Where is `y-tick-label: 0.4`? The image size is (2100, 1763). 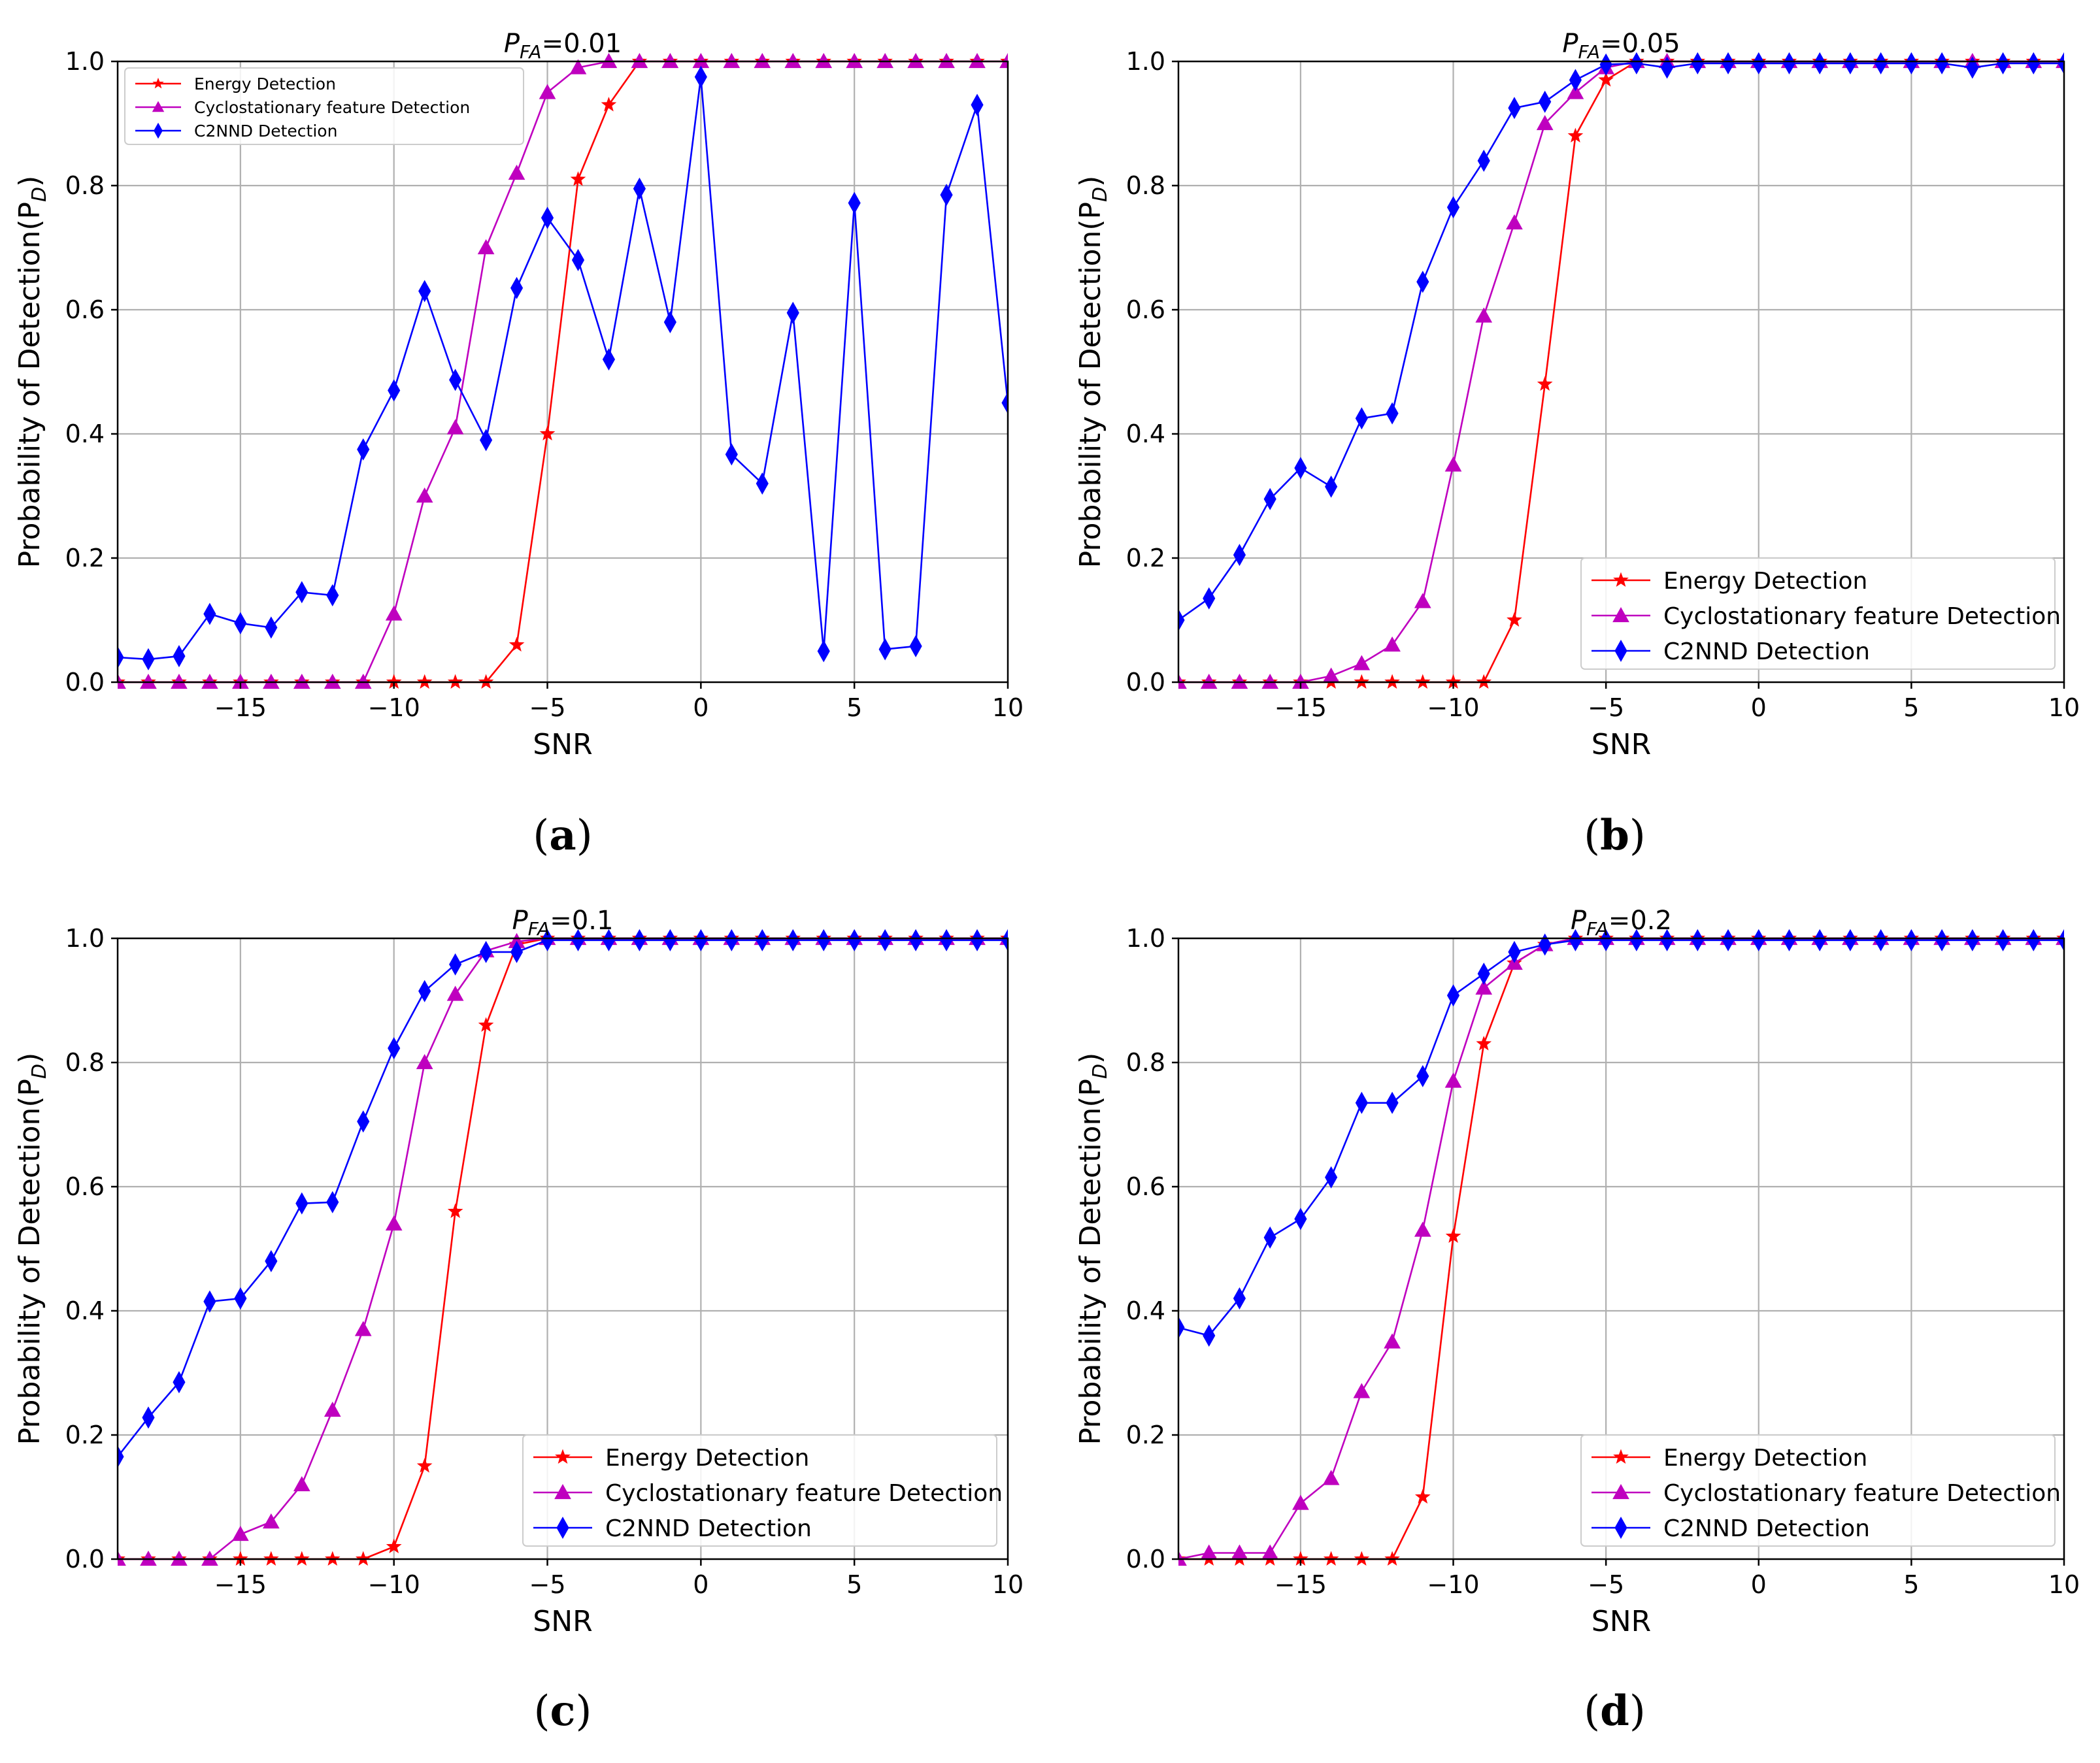
y-tick-label: 0.4 is located at coordinates (85, 1310).